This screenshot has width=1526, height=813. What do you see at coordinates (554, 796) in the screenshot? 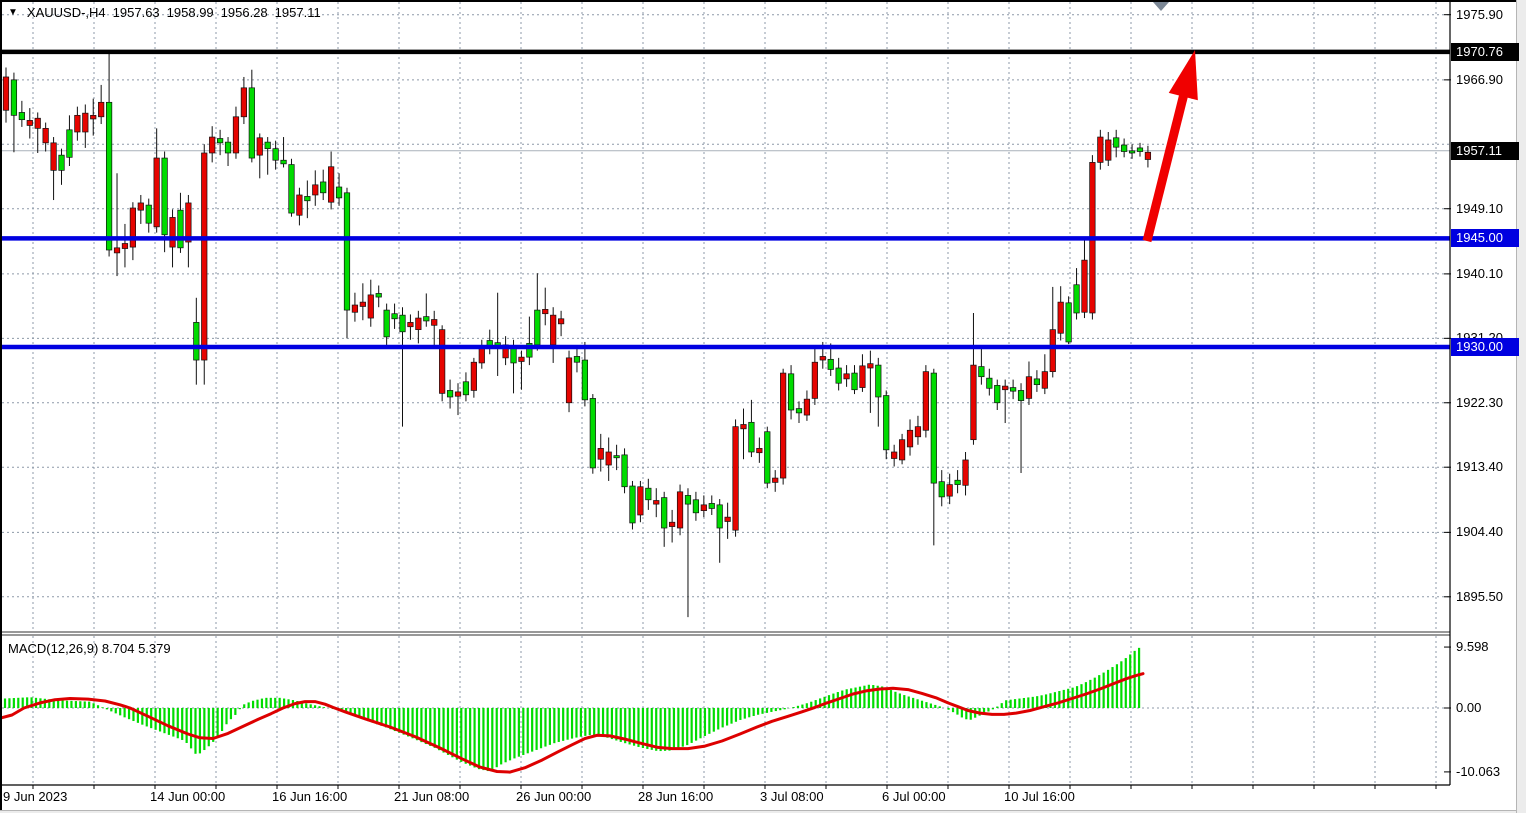
I see `date-label: 26 Jun 00:00` at bounding box center [554, 796].